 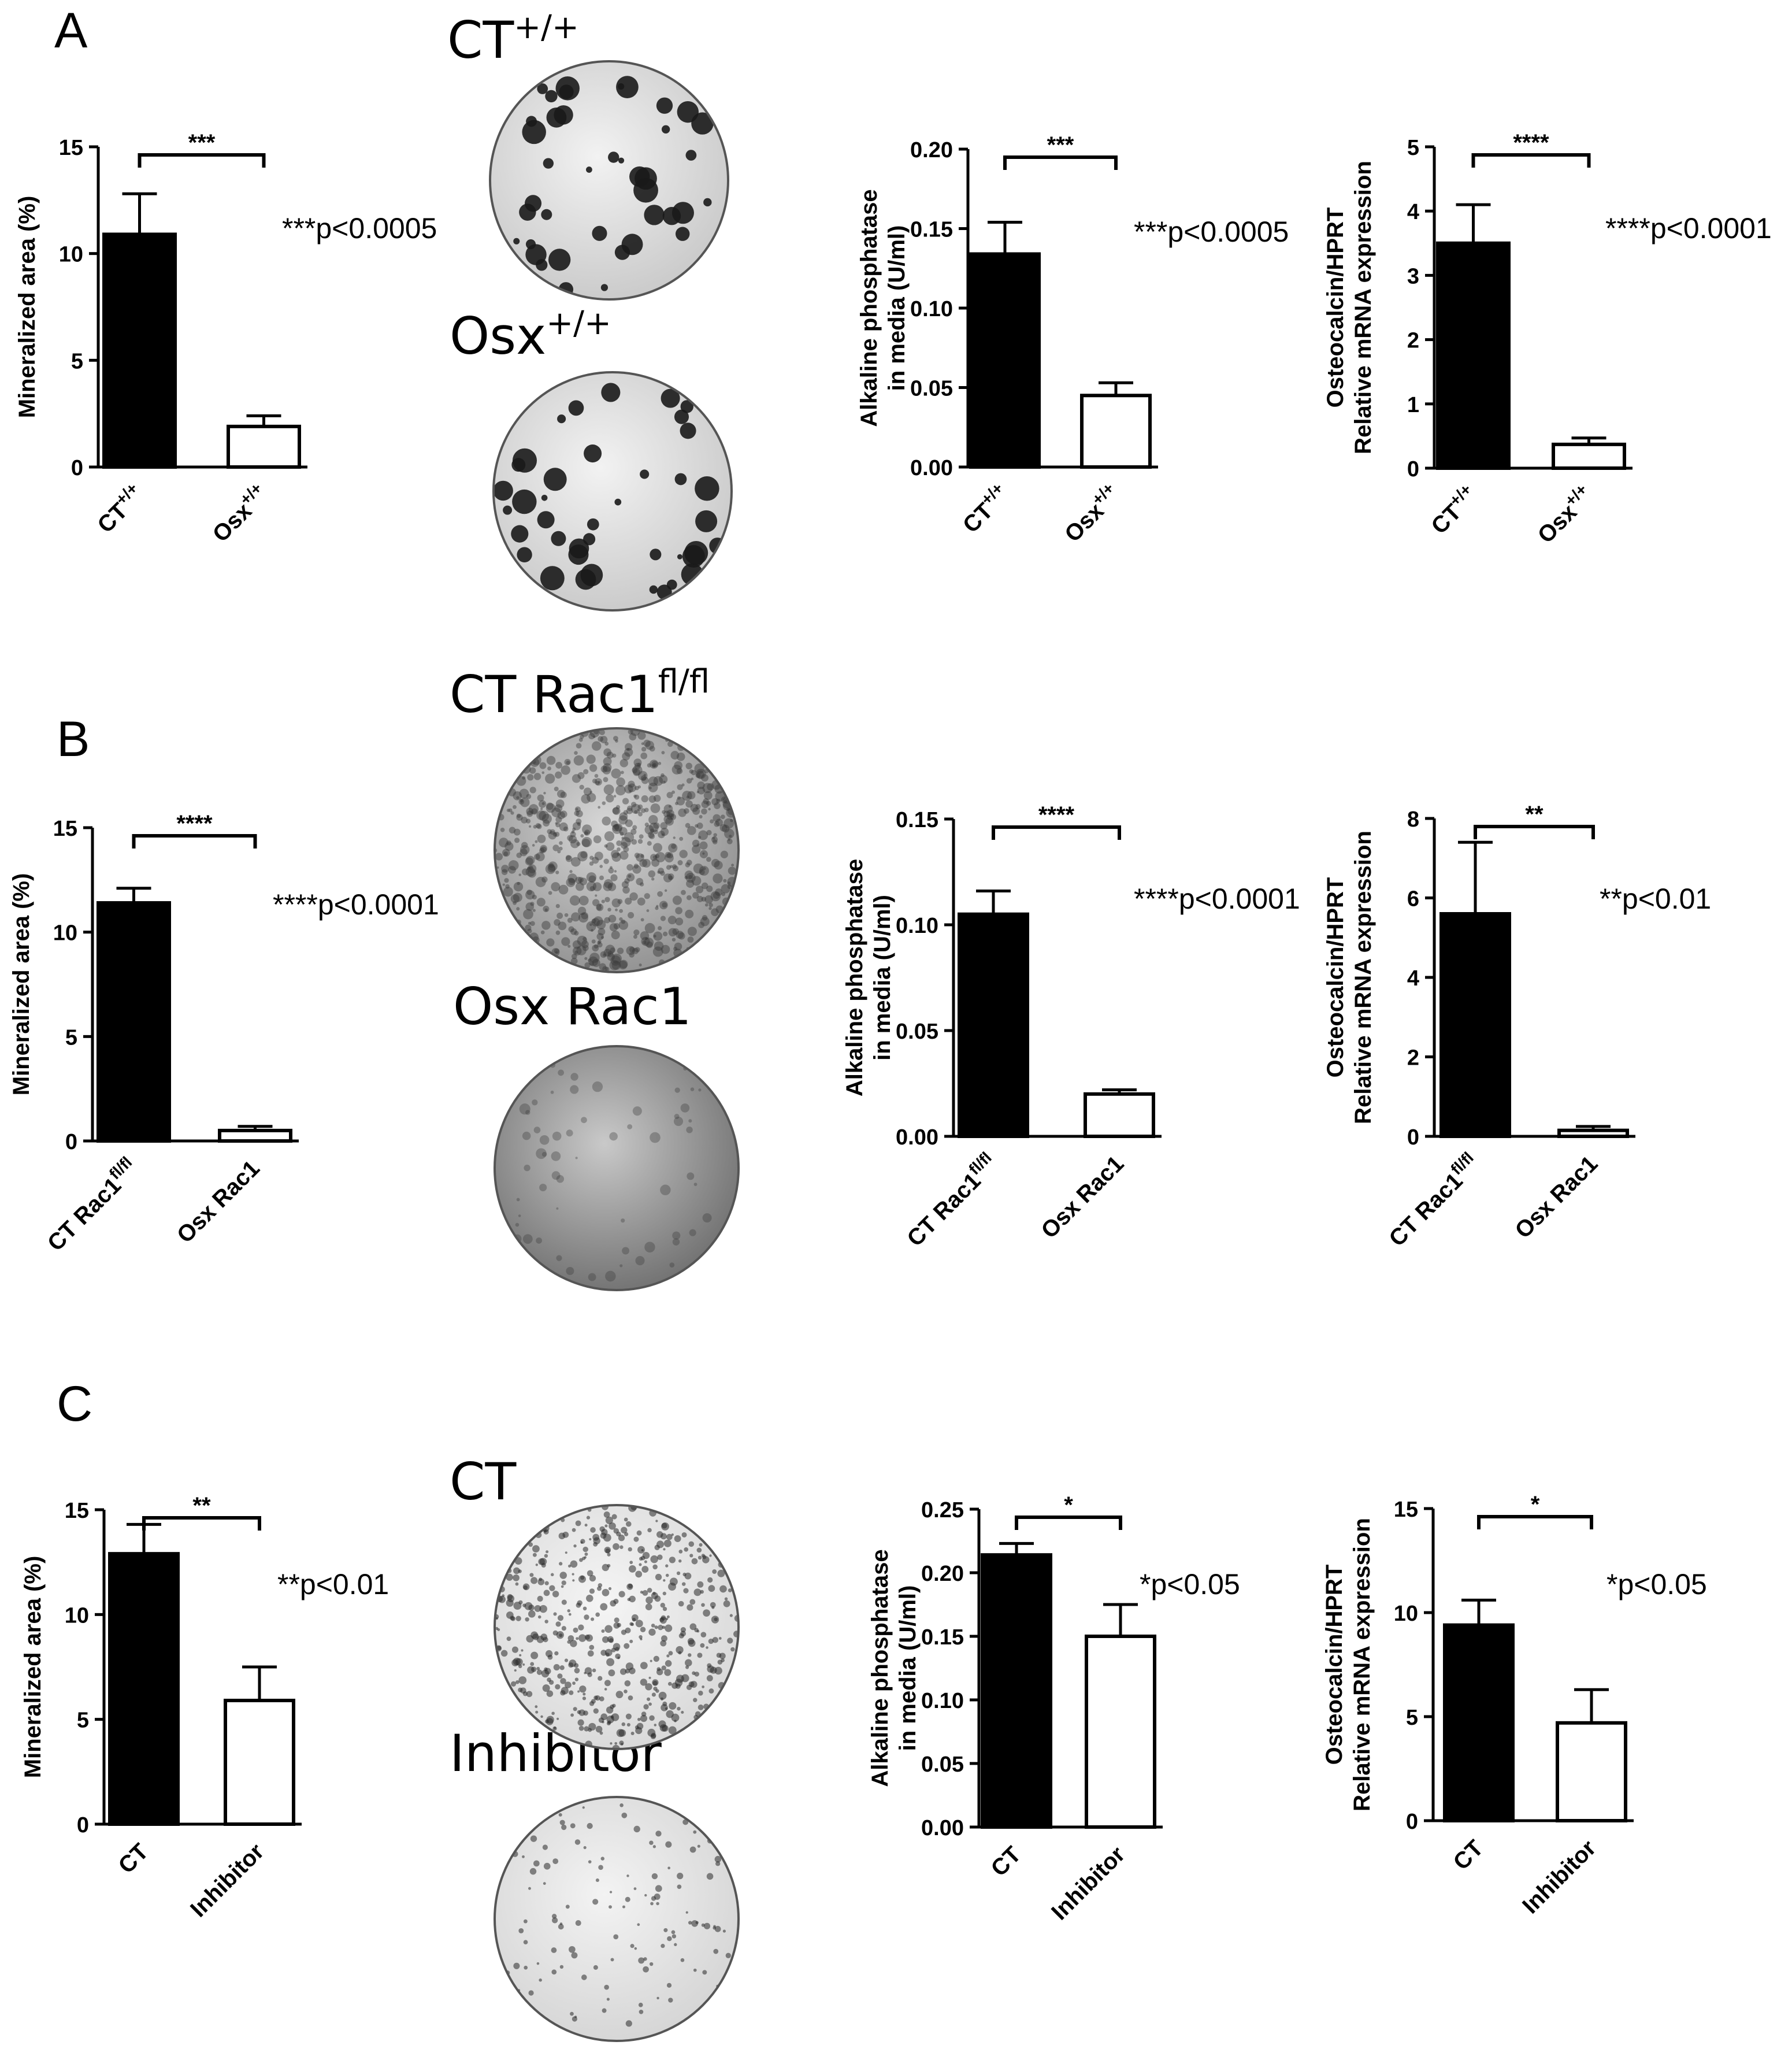 What do you see at coordinates (942, 1637) in the screenshot?
I see `y-tick-label: 0.15` at bounding box center [942, 1637].